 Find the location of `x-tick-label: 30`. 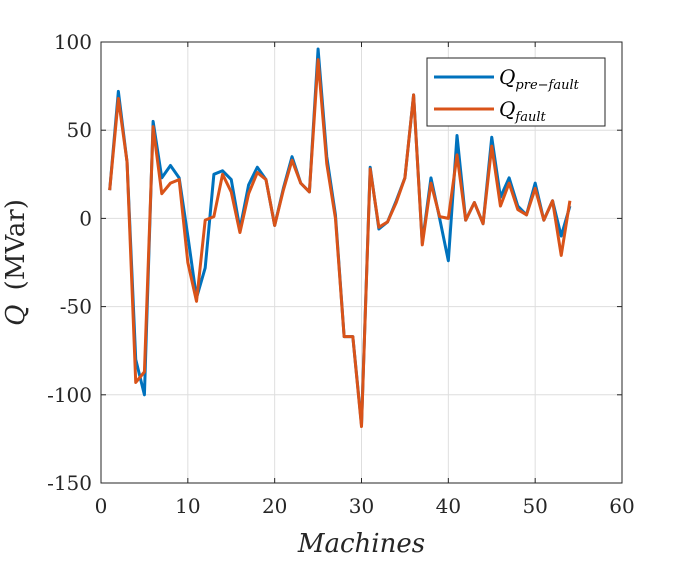

x-tick-label: 30 is located at coordinates (361, 506).